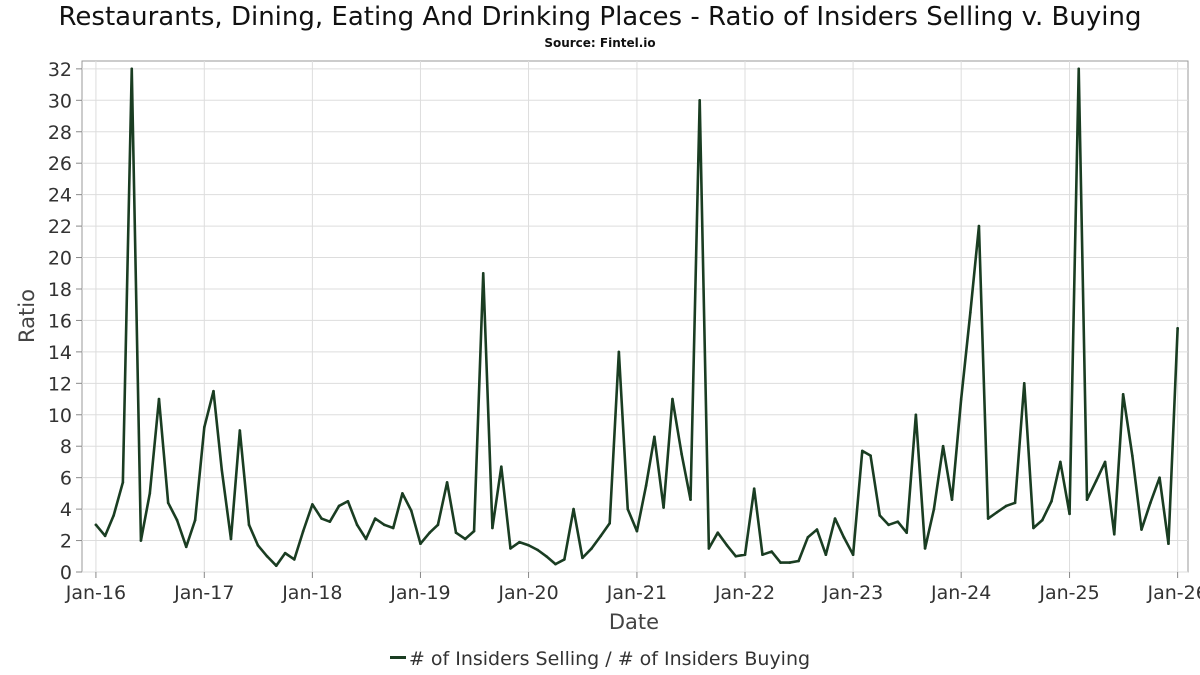  Describe the element at coordinates (60, 227) in the screenshot. I see `y-tick-label: 22` at that location.